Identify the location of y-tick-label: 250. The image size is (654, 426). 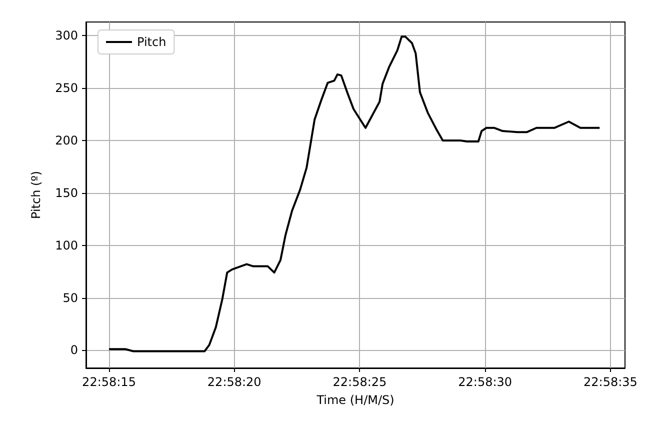
(66, 88).